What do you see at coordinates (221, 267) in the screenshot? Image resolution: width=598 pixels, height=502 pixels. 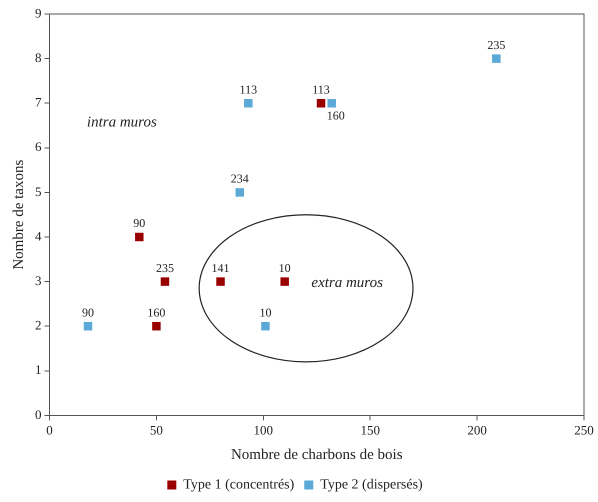 I see `annotation: 141` at bounding box center [221, 267].